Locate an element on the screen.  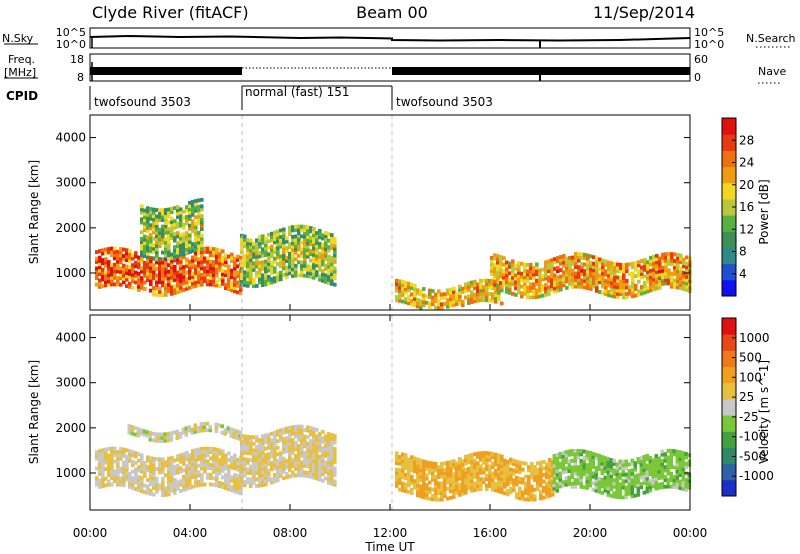
x-tick-label: 04:00 is located at coordinates (190, 533).